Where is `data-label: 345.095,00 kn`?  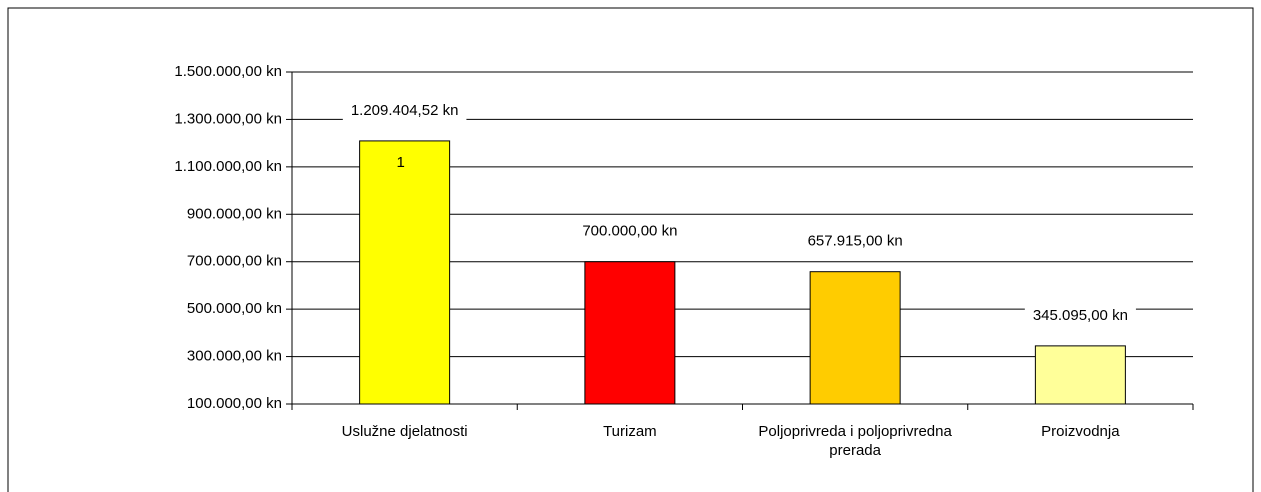
data-label: 345.095,00 kn is located at coordinates (1080, 315).